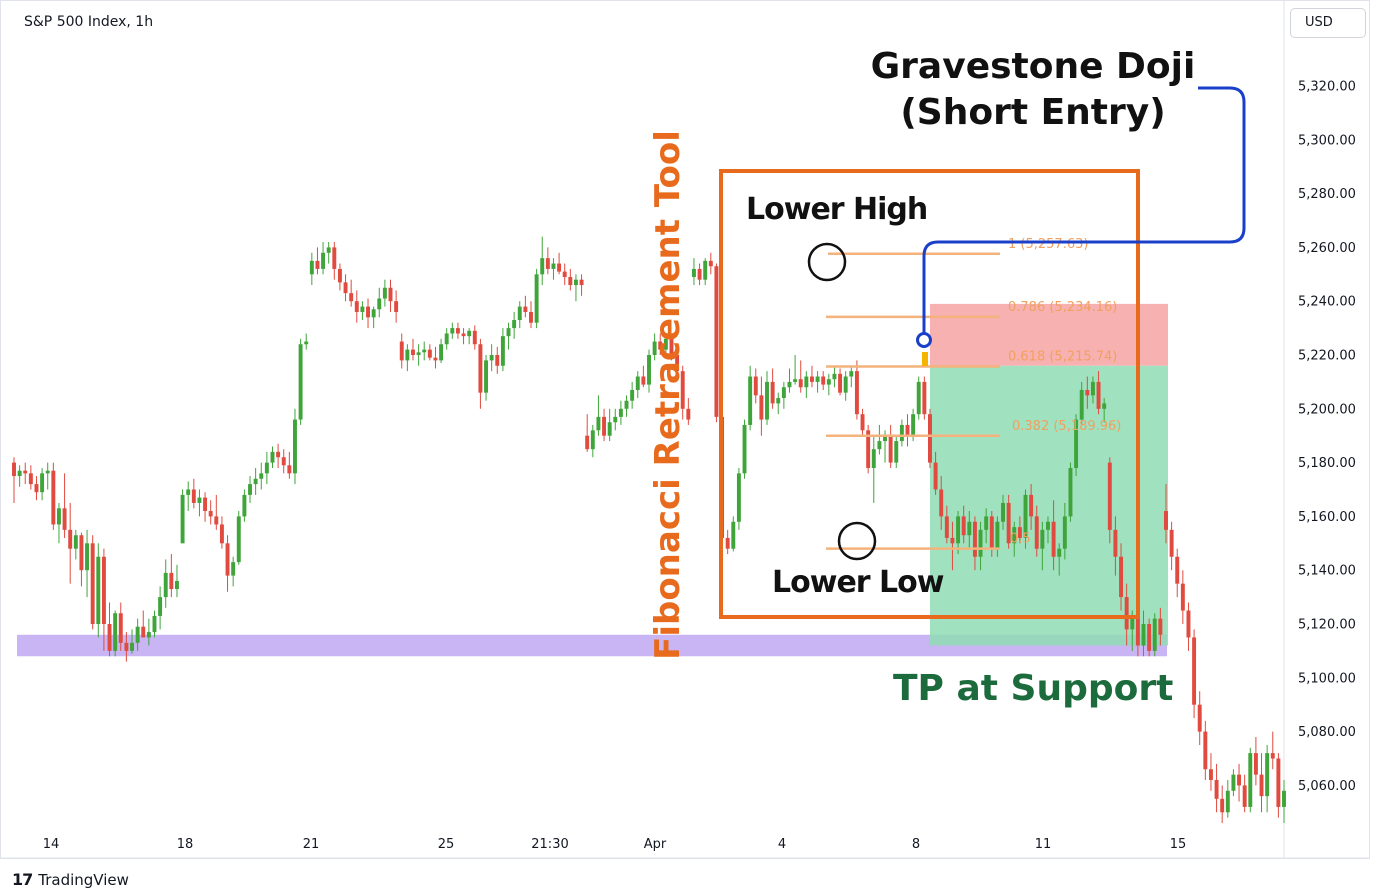  I want to click on fib-level-label: 1 (5,257.63), so click(1048, 244).